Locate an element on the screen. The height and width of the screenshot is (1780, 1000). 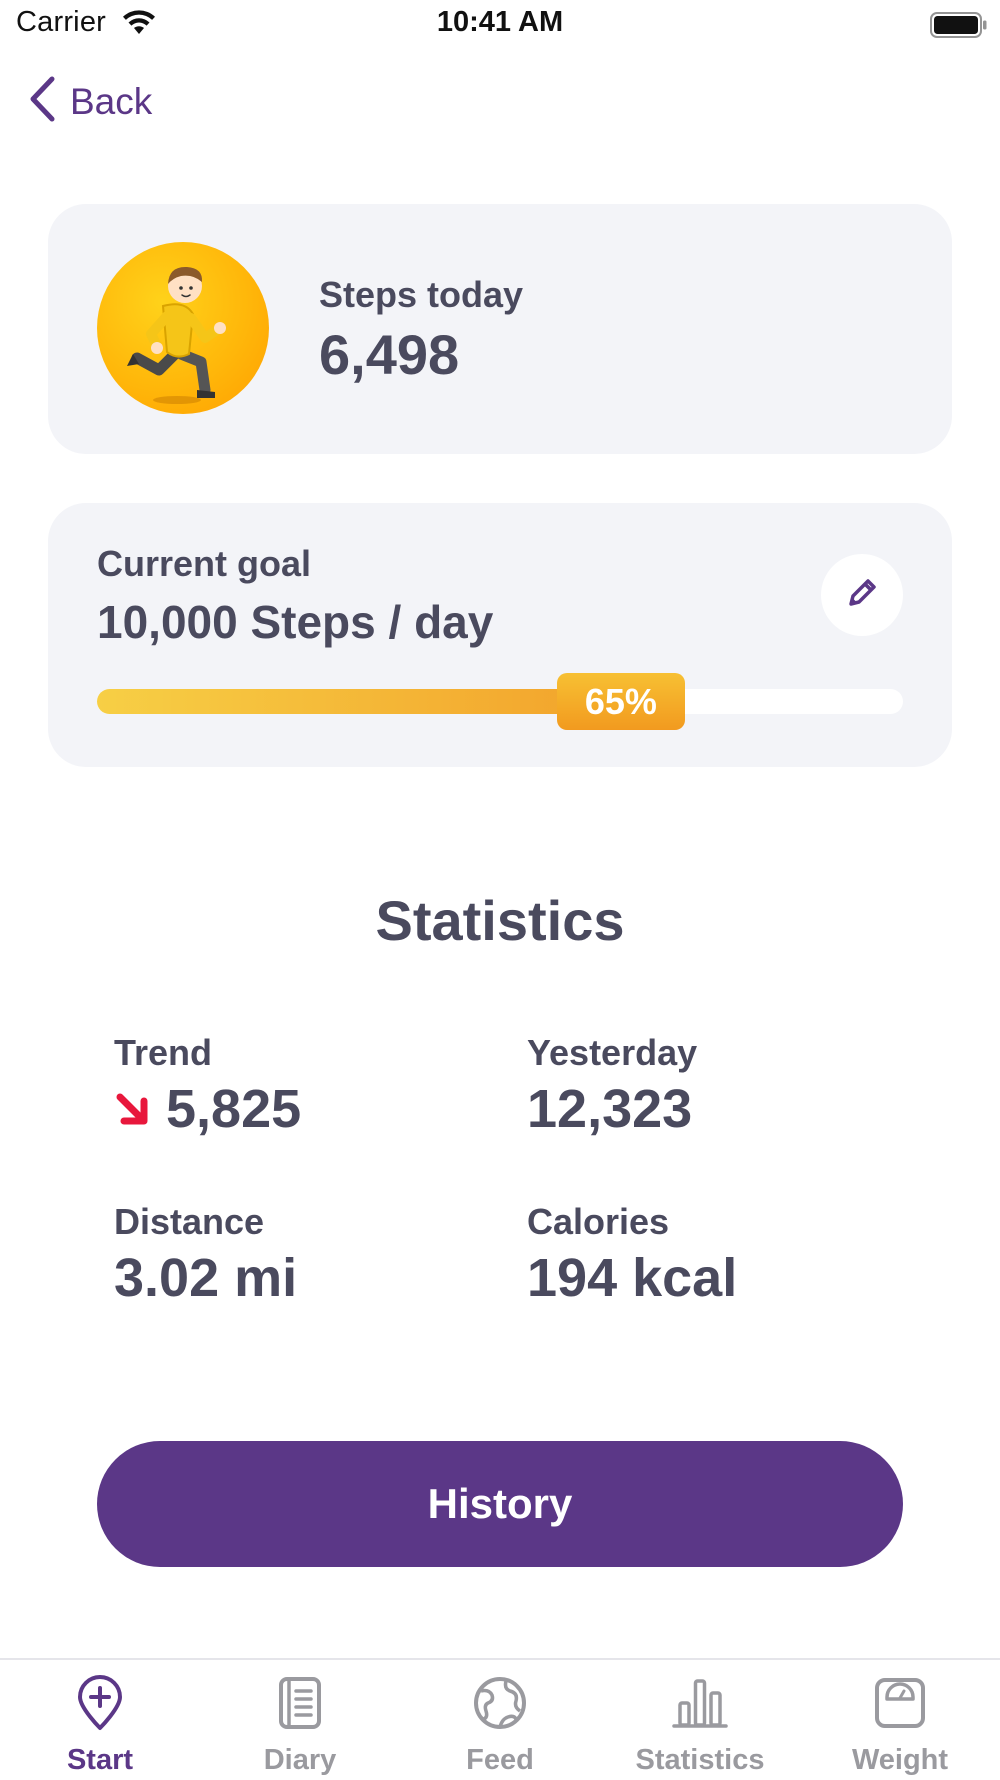
carrier-label: Carrier is located at coordinates (61, 22).